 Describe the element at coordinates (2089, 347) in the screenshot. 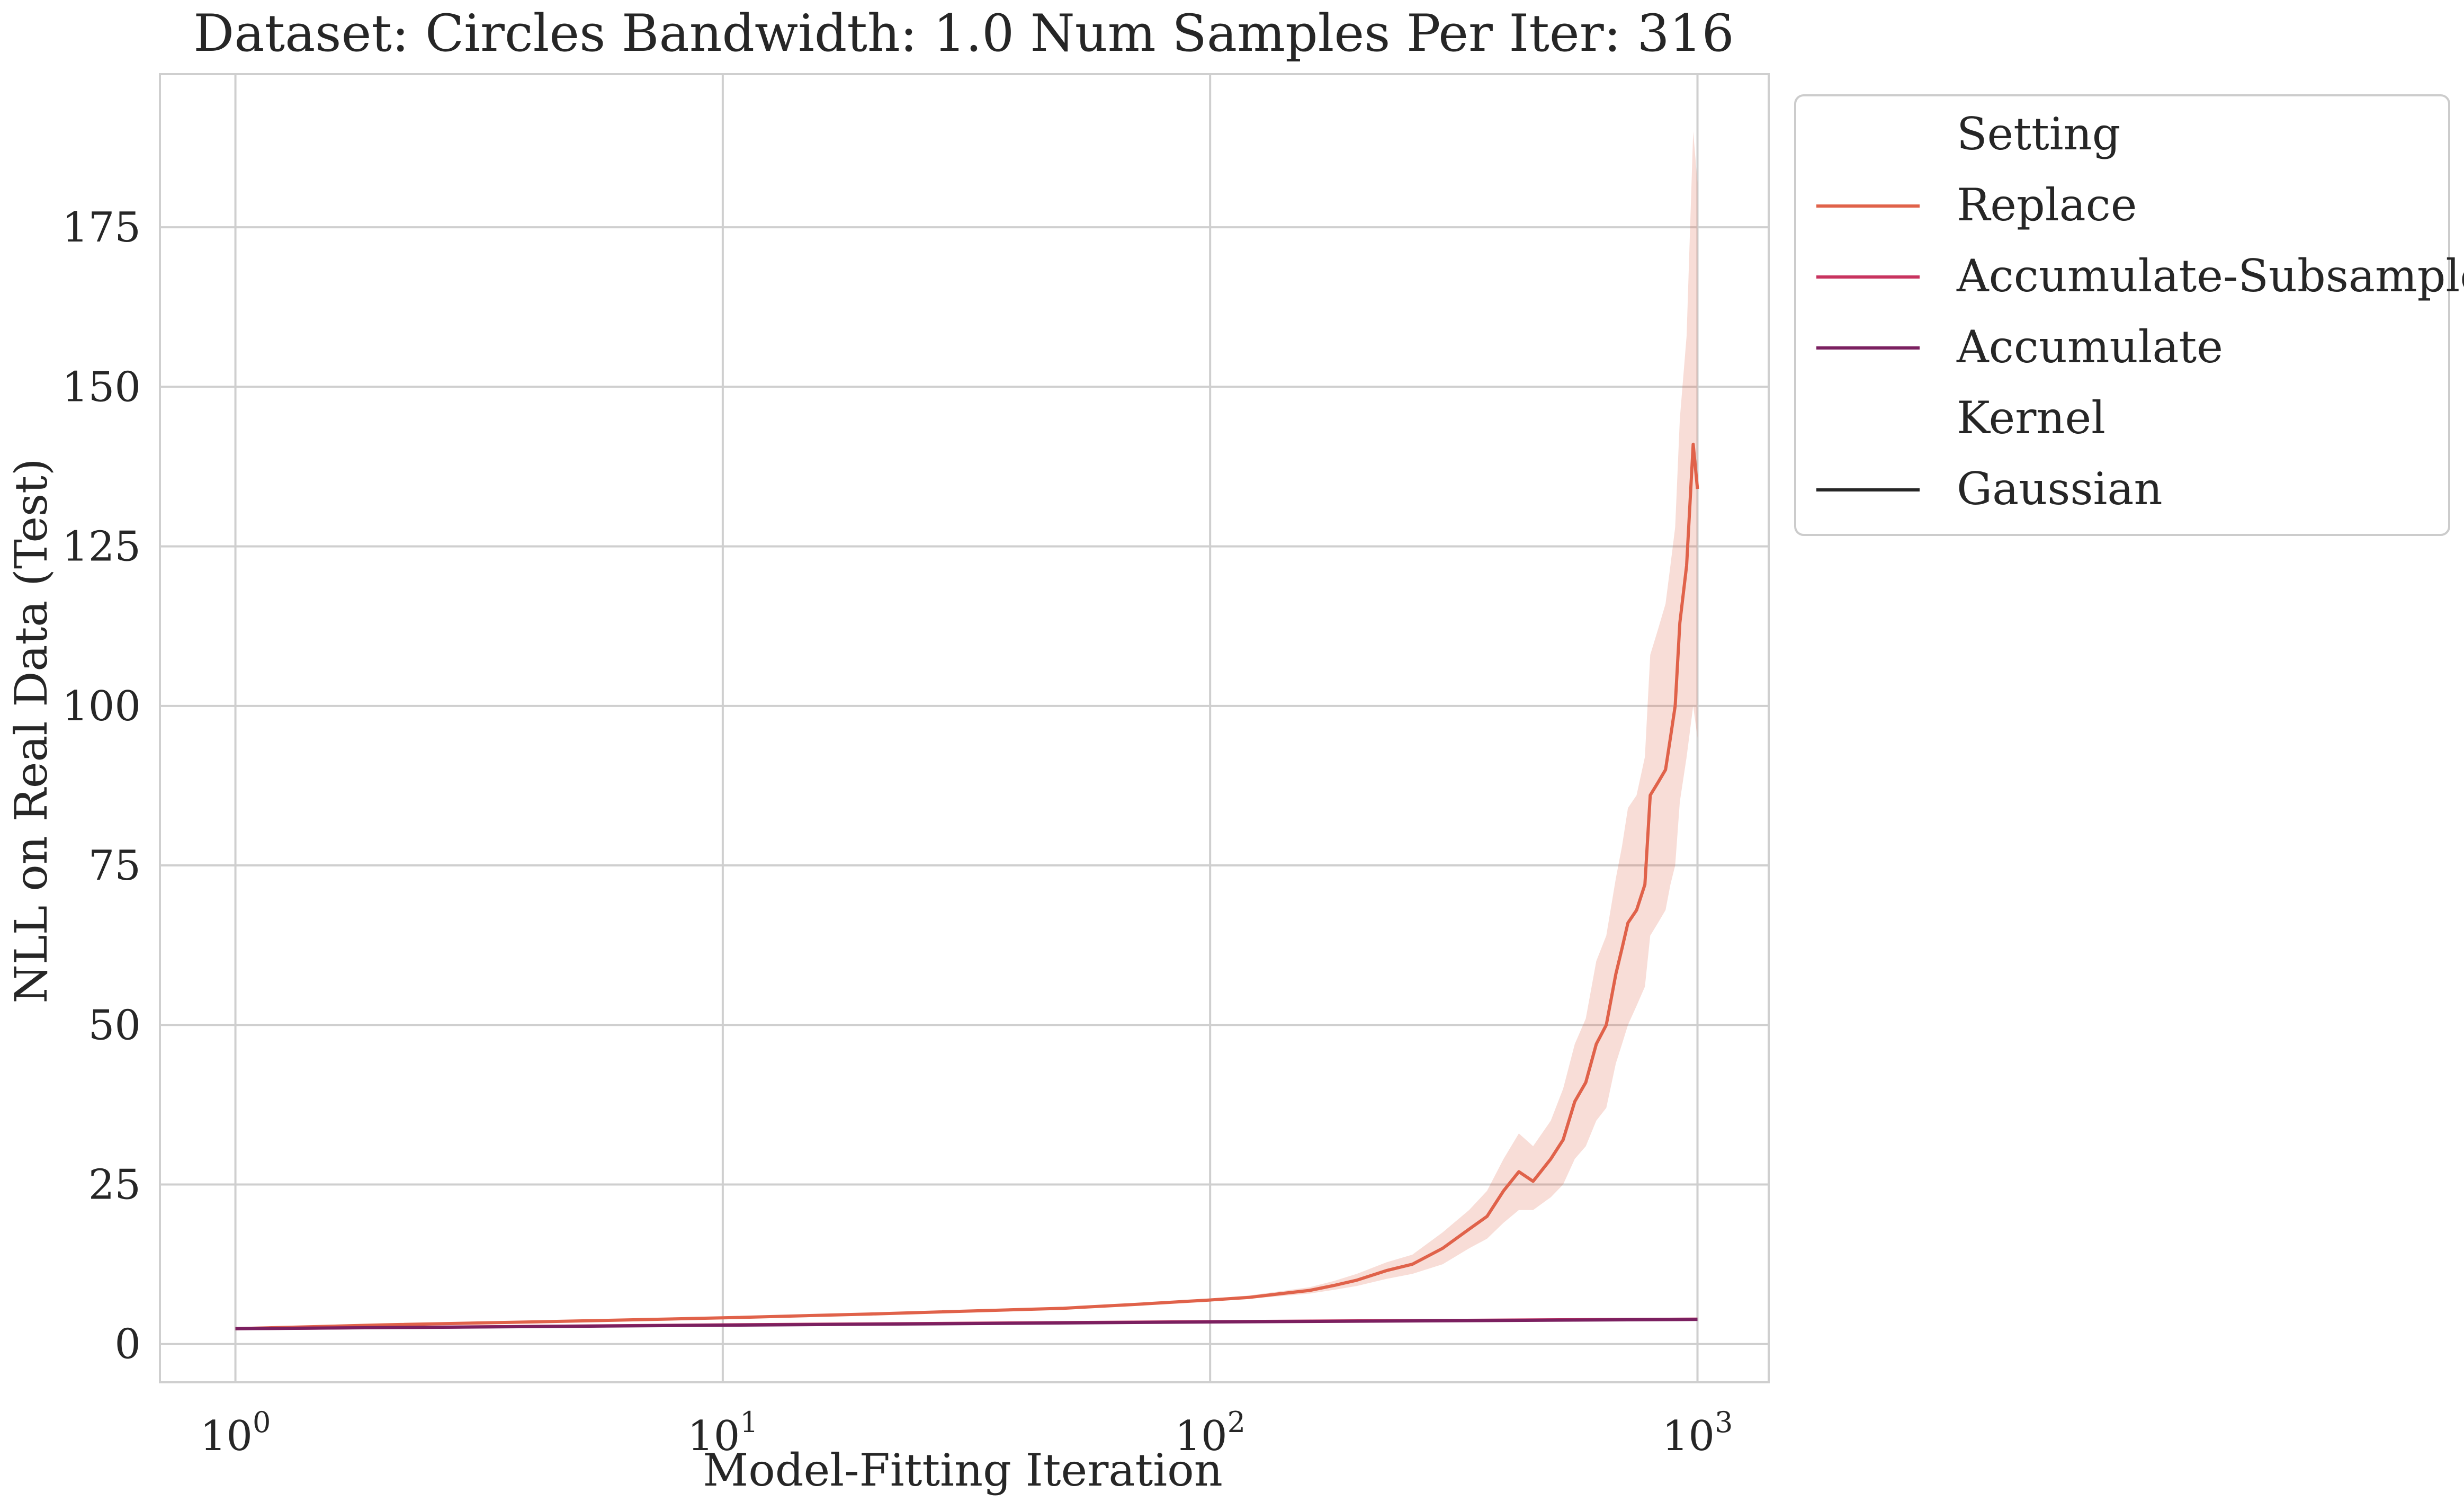

I see `legend-label: Accumulate` at that location.